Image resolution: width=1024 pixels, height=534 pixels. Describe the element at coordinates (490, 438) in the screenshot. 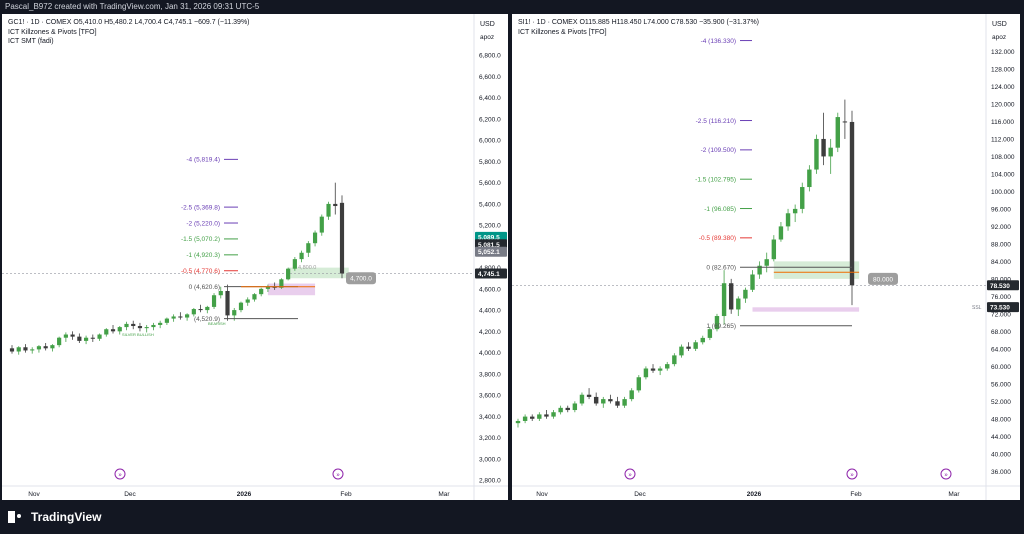

I see `y-tick-label: 3,200.0` at that location.